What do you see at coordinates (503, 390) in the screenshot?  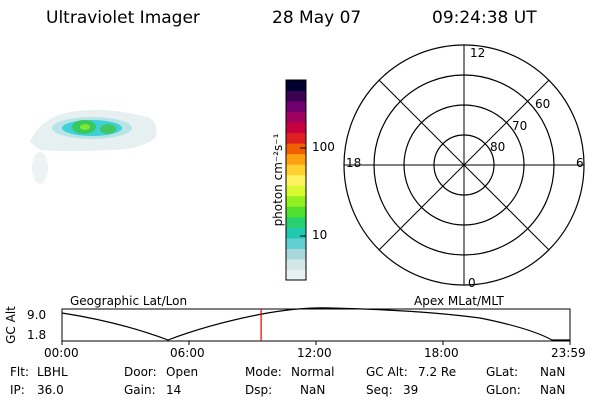 I see `glon-label: GLon:` at bounding box center [503, 390].